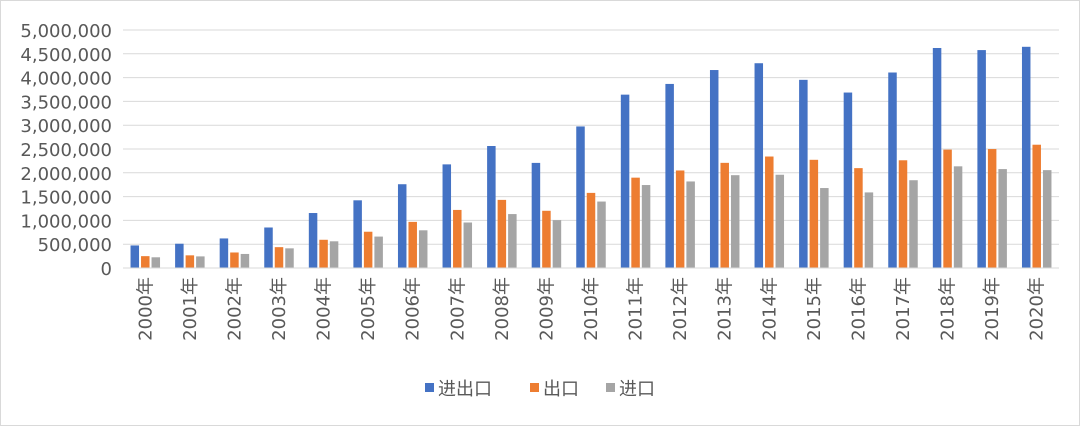  Describe the element at coordinates (413, 309) in the screenshot. I see `x-category-label: 2006年` at that location.